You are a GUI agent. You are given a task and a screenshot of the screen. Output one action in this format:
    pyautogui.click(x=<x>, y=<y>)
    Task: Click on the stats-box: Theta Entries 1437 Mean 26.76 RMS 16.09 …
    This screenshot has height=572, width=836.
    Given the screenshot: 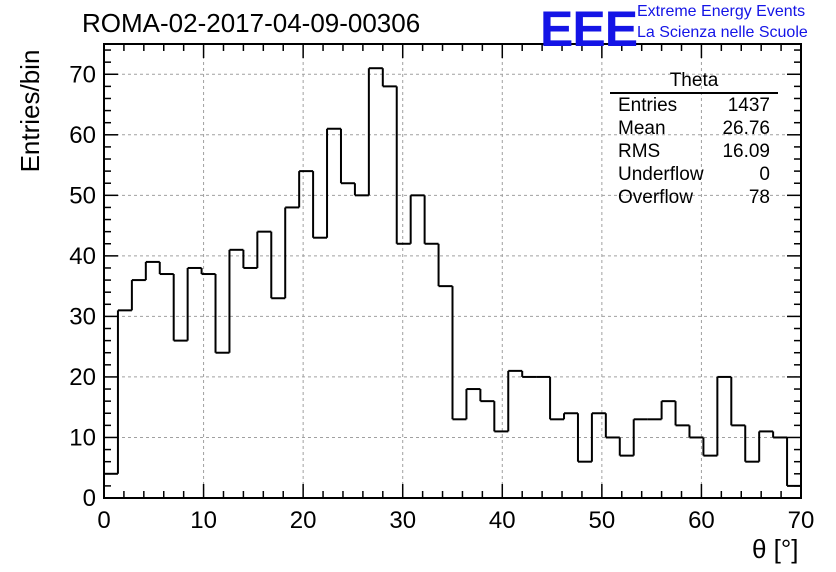 What is the action you would take?
    pyautogui.click(x=694, y=139)
    